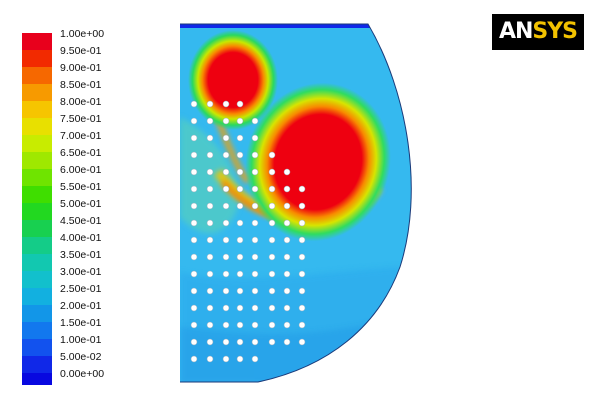  Describe the element at coordinates (275, 26) in the screenshot. I see `top-wall-band` at that location.